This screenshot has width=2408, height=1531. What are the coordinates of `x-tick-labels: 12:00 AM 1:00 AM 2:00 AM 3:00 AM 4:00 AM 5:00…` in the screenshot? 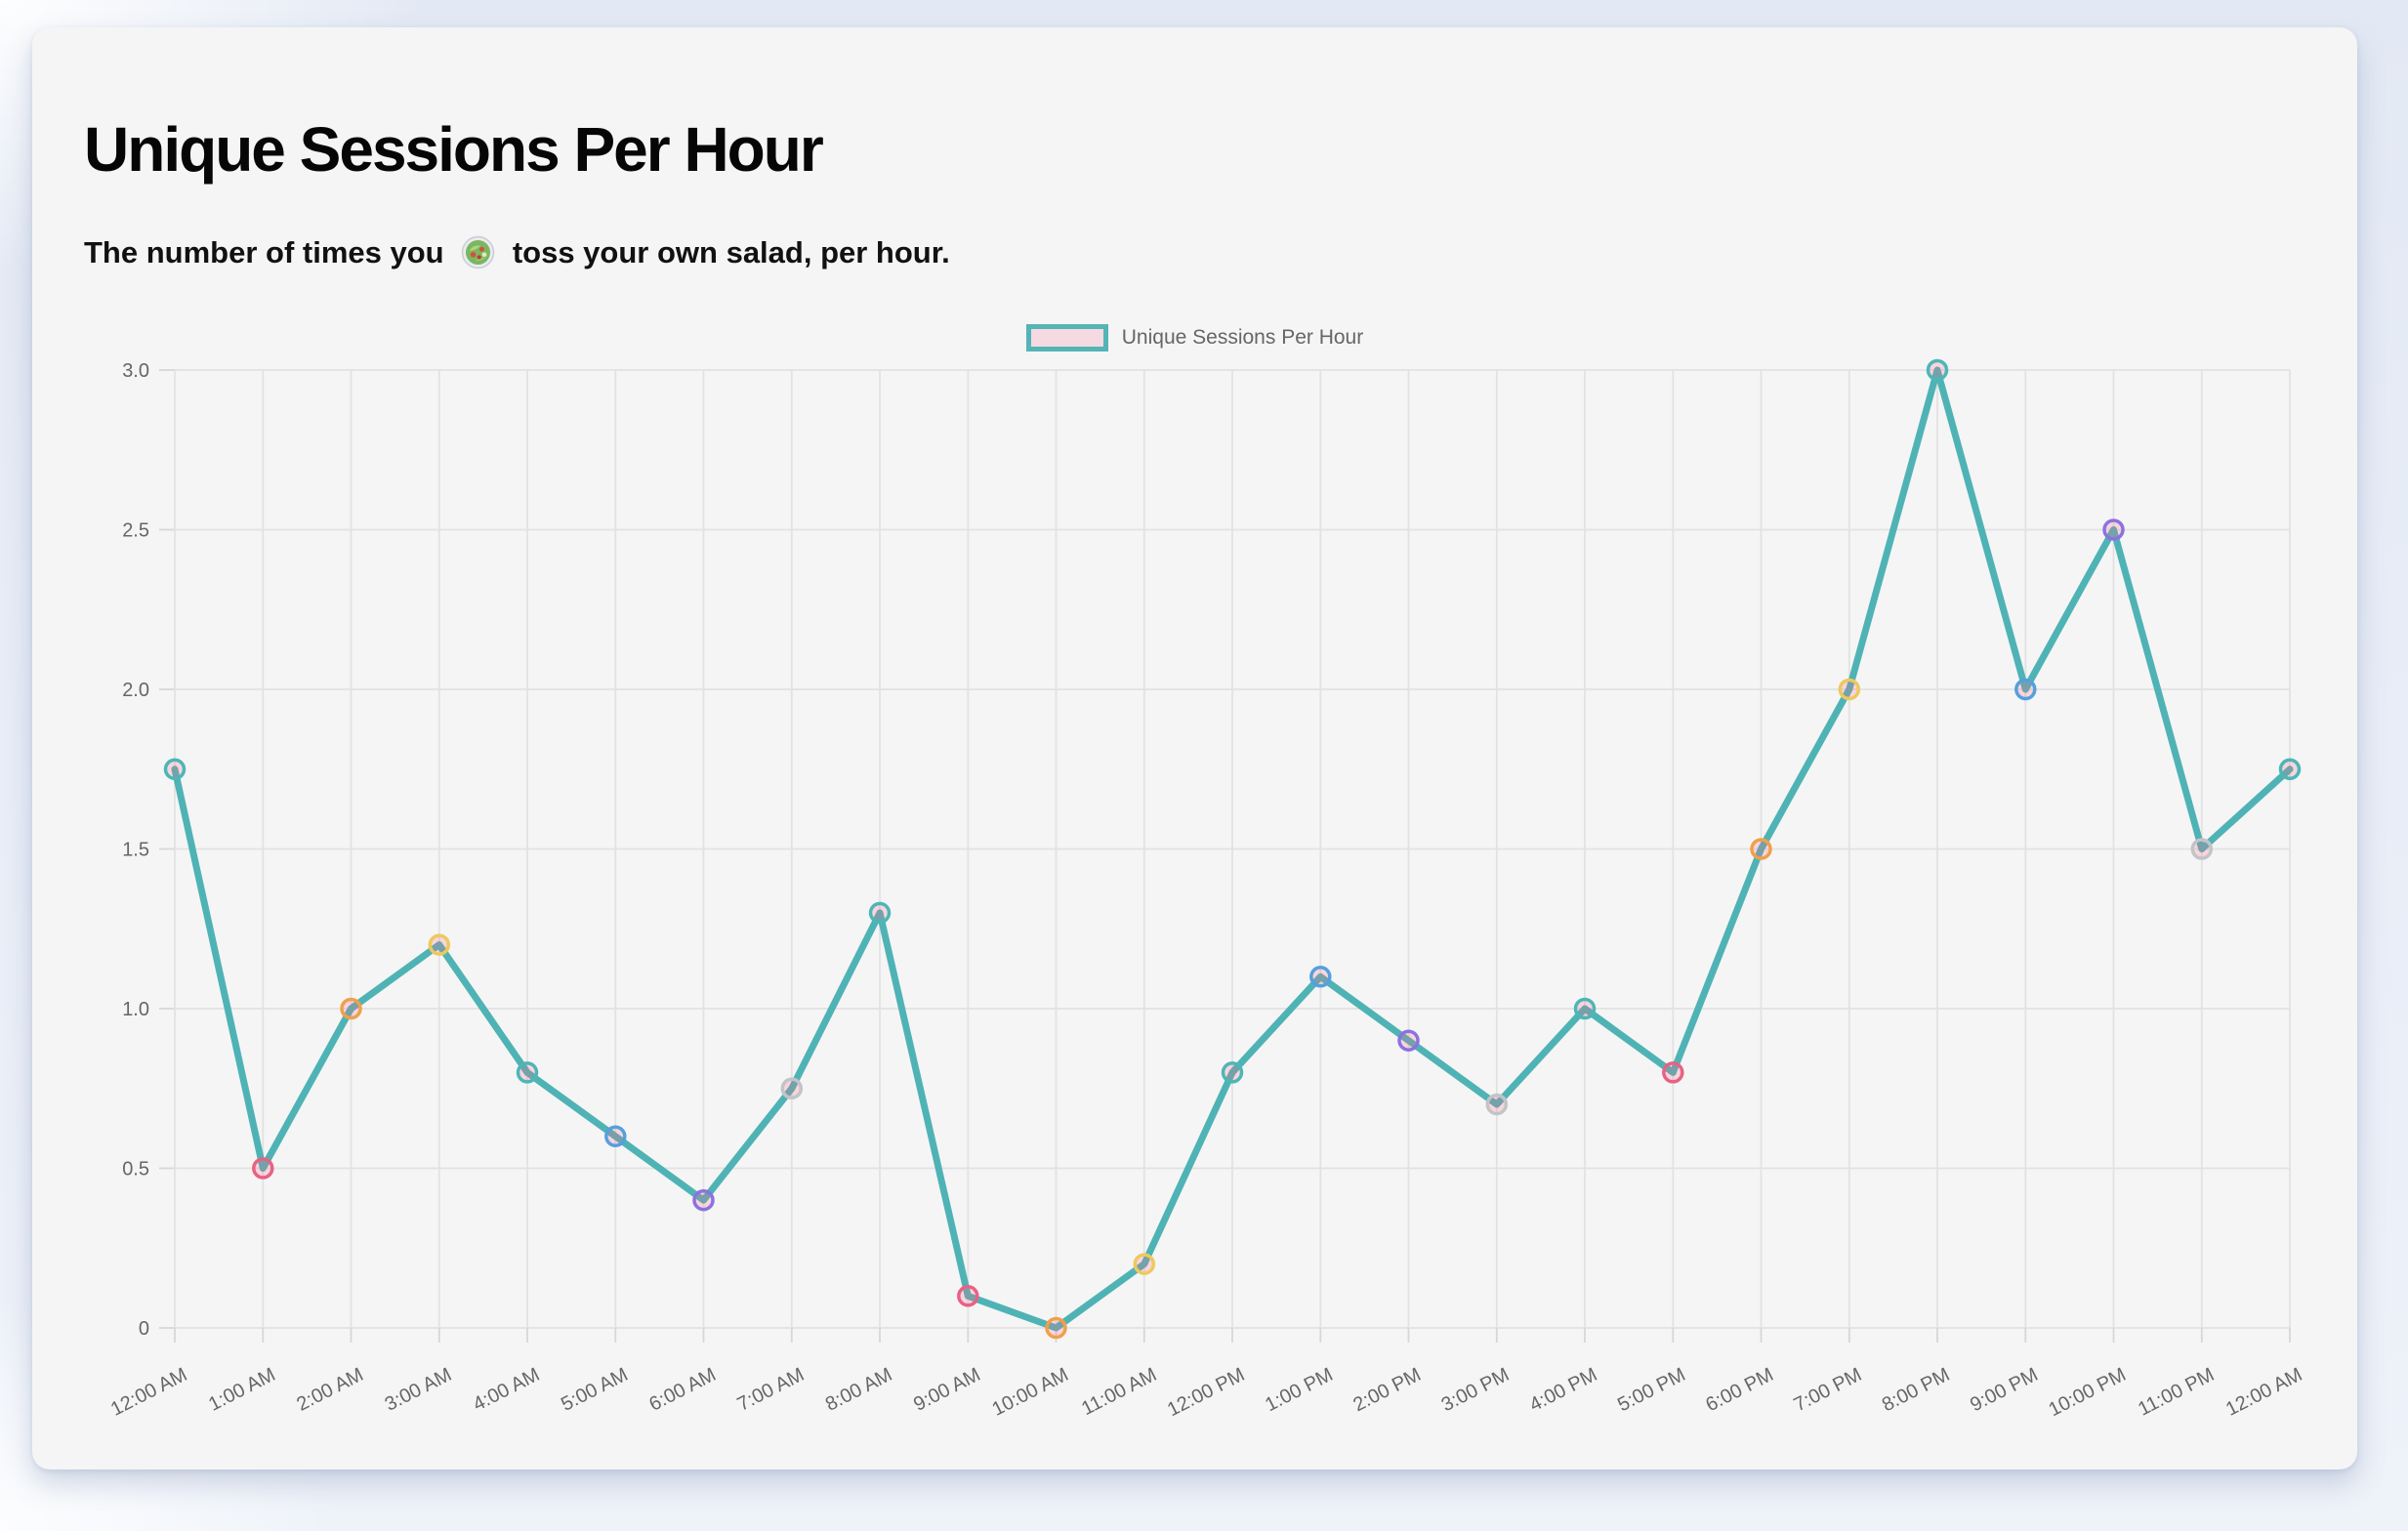 It's located at (1206, 1392).